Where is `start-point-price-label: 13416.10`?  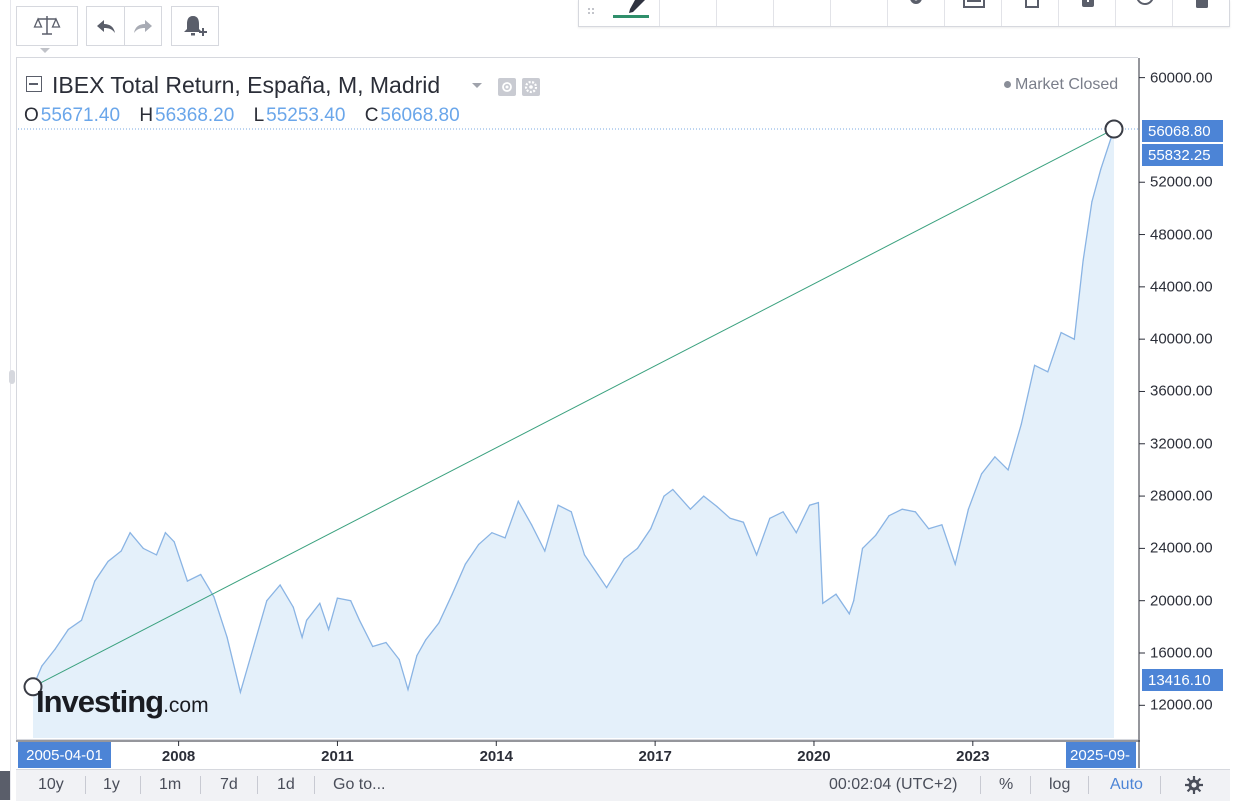
start-point-price-label: 13416.10 is located at coordinates (1182, 680).